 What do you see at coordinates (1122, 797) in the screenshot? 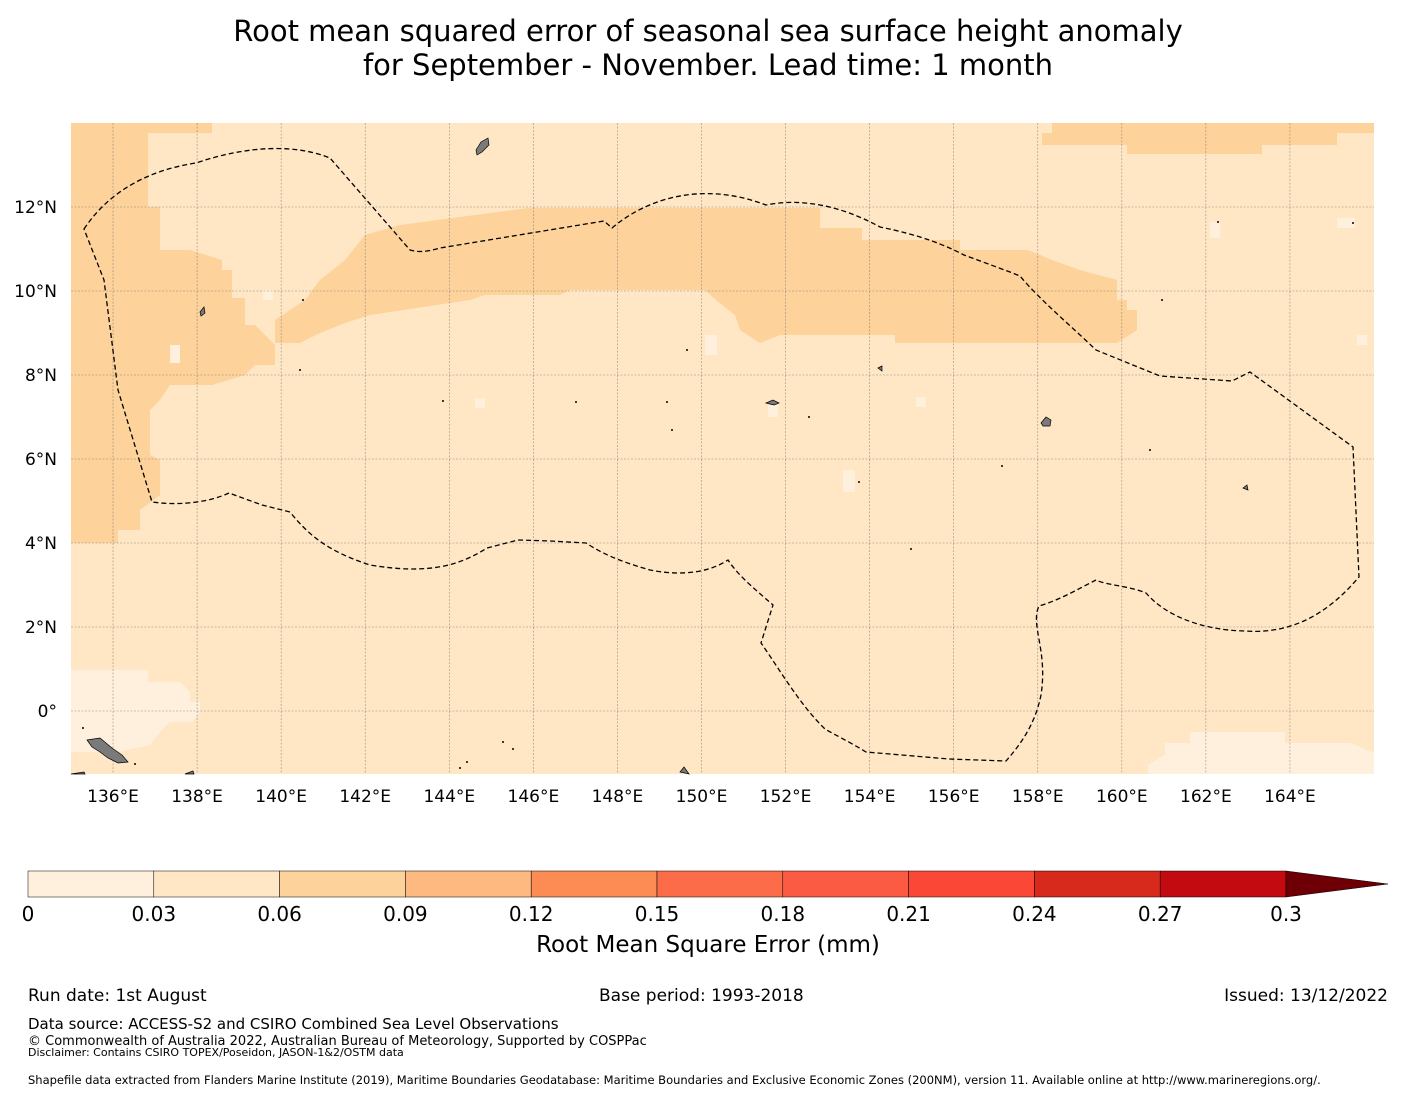
I see `x-tick-label: 160°E` at bounding box center [1122, 797].